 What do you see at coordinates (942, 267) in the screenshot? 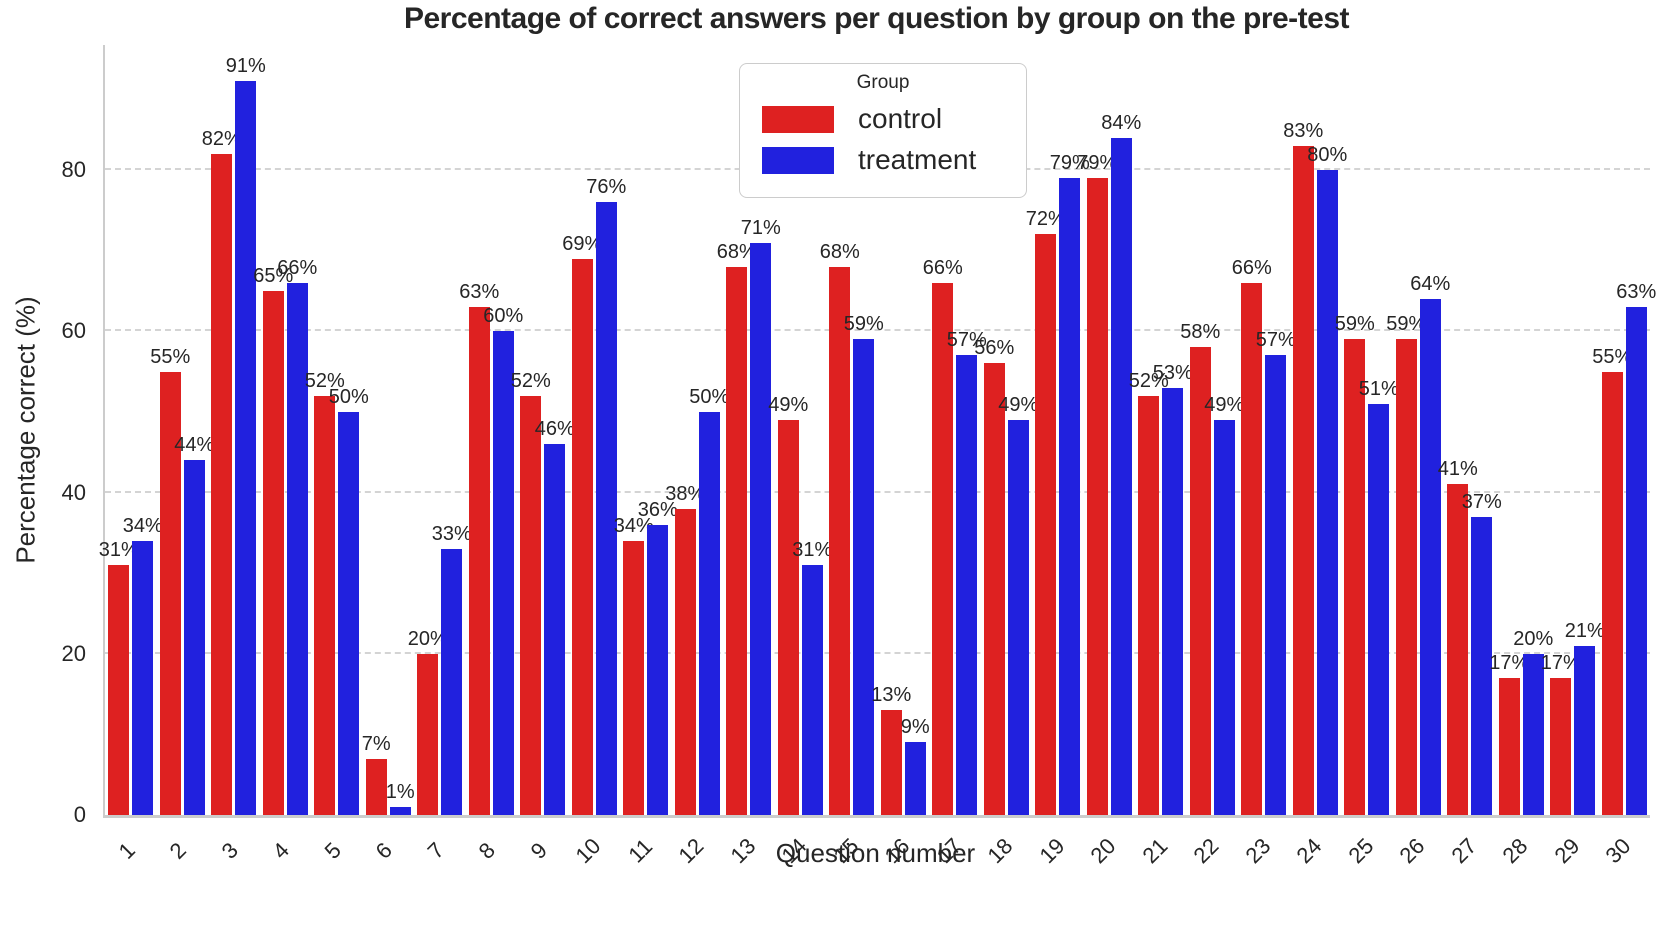
I see `bar-value-label-control-q17: 66%` at bounding box center [942, 267].